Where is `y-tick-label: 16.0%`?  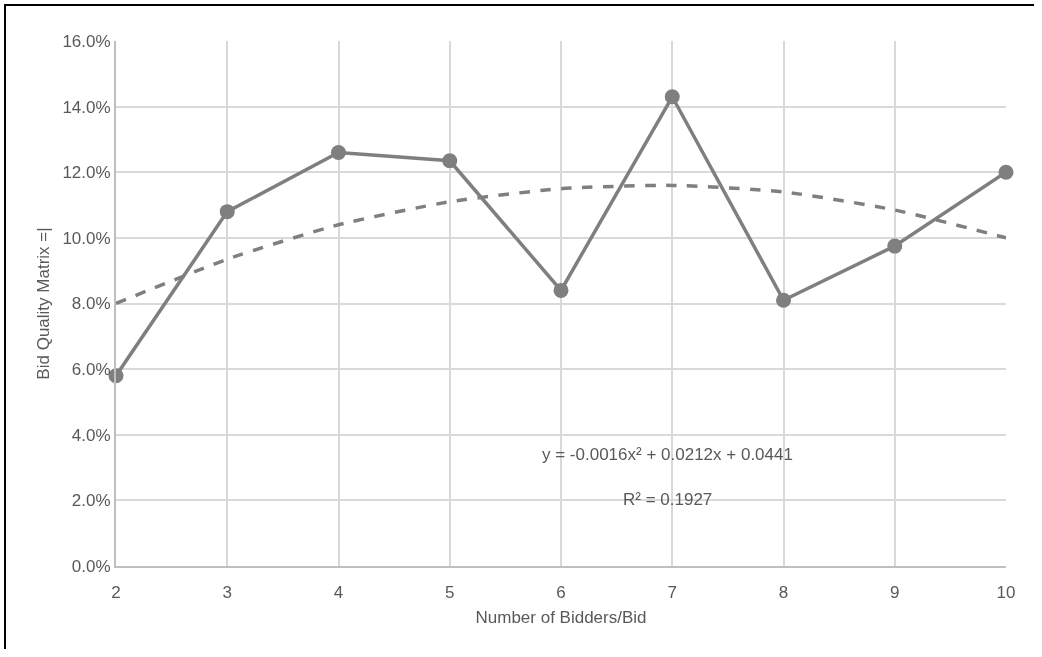
y-tick-label: 16.0% is located at coordinates (86, 41).